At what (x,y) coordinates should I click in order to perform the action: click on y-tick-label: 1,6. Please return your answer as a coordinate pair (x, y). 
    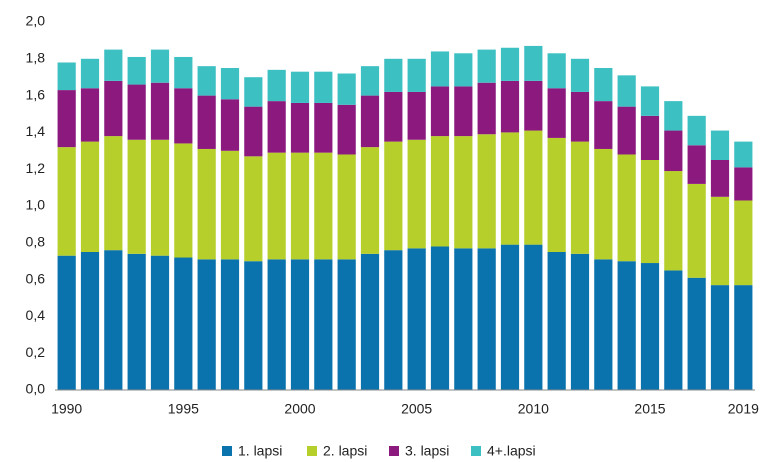
    Looking at the image, I should click on (36, 94).